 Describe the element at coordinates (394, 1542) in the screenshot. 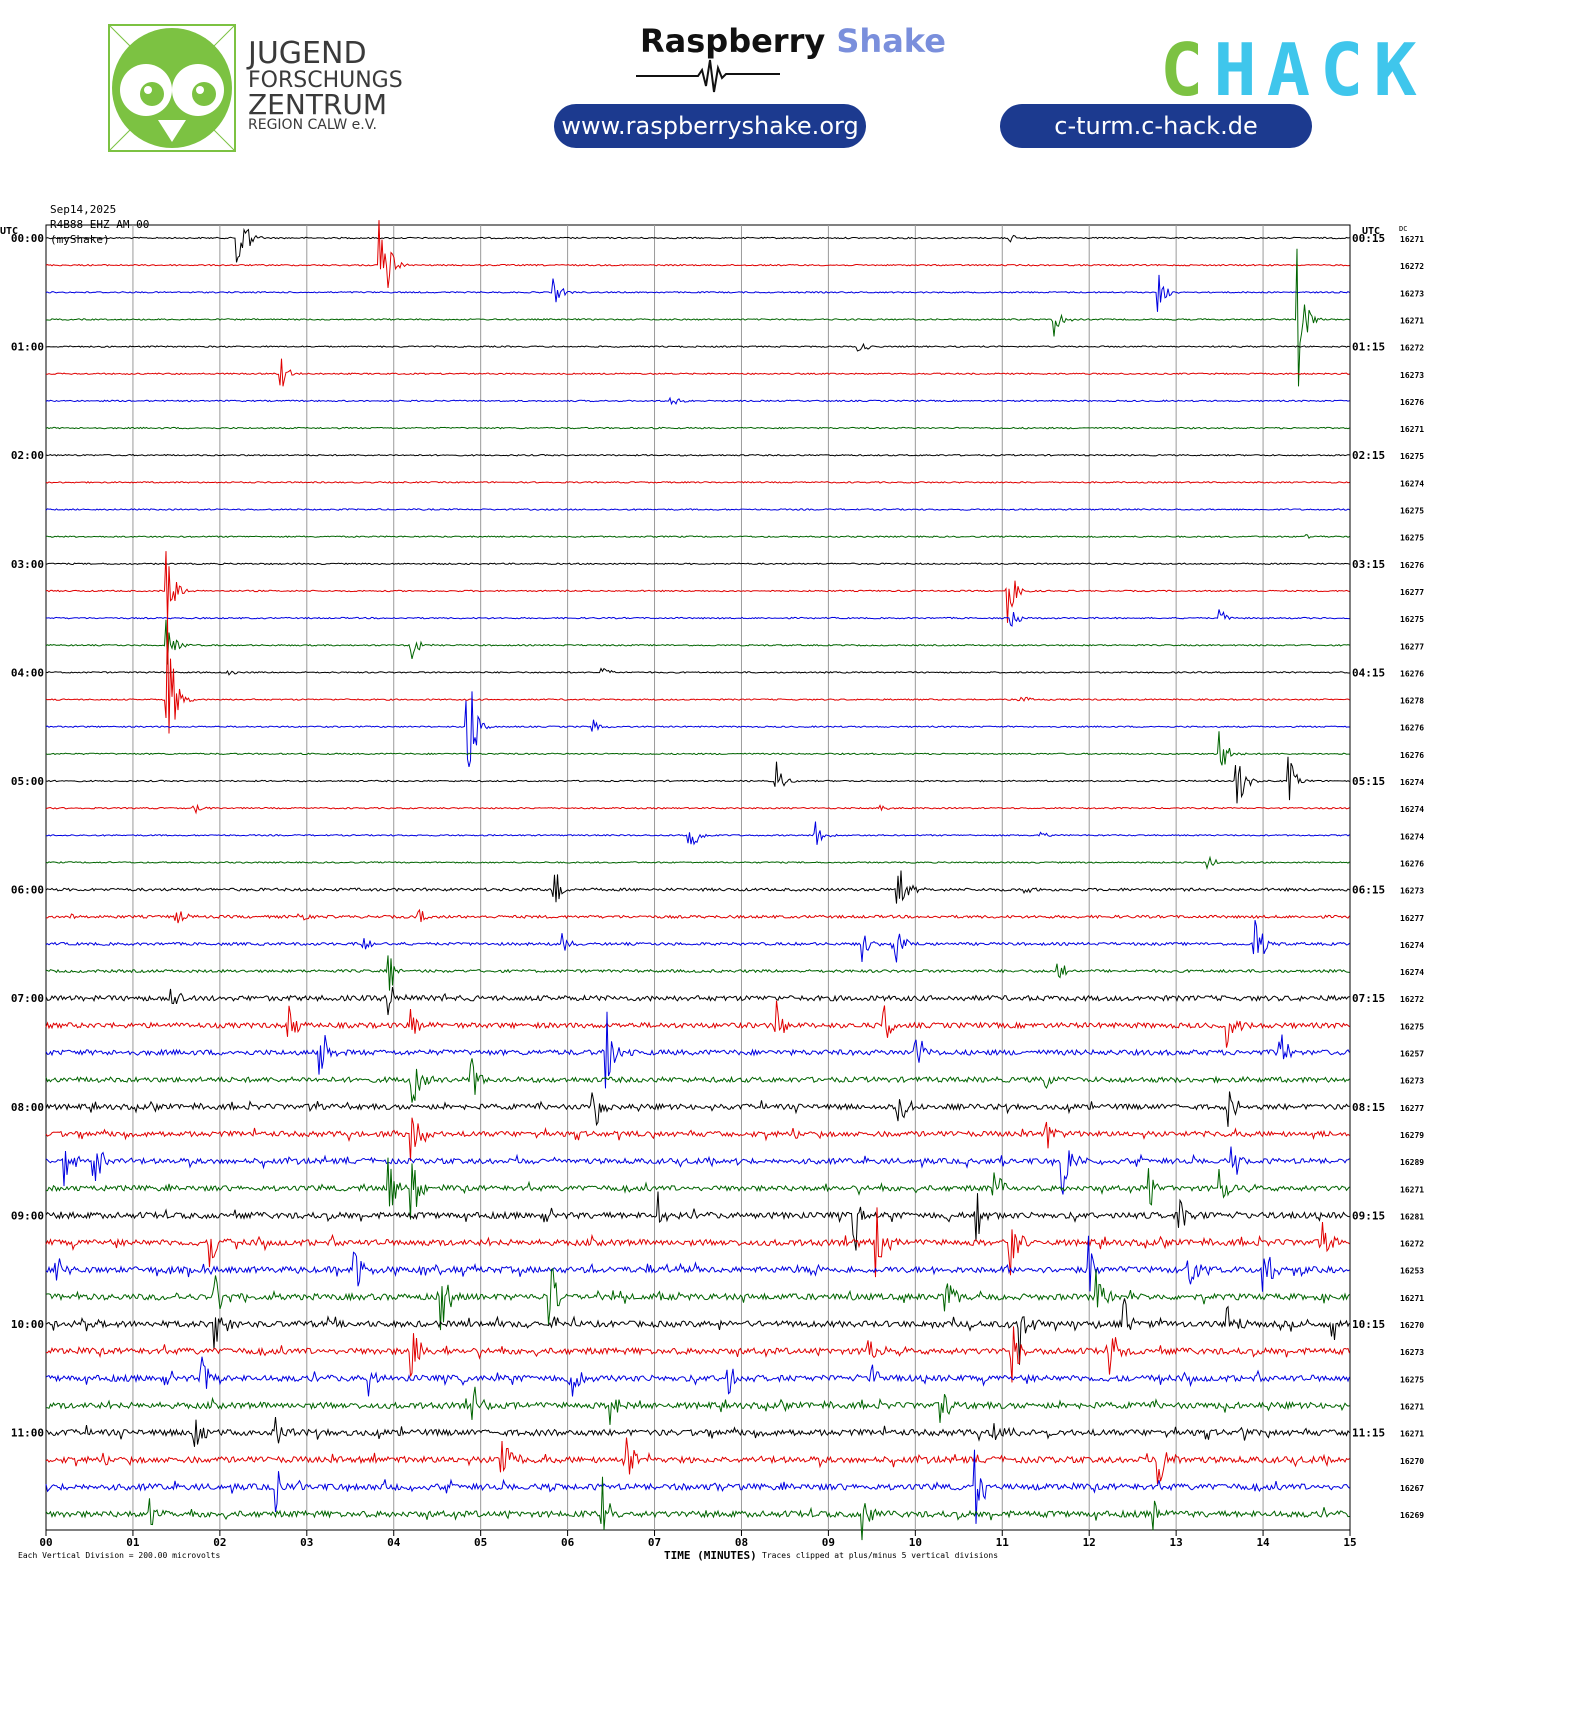

I see `x-tick-label: 04` at that location.